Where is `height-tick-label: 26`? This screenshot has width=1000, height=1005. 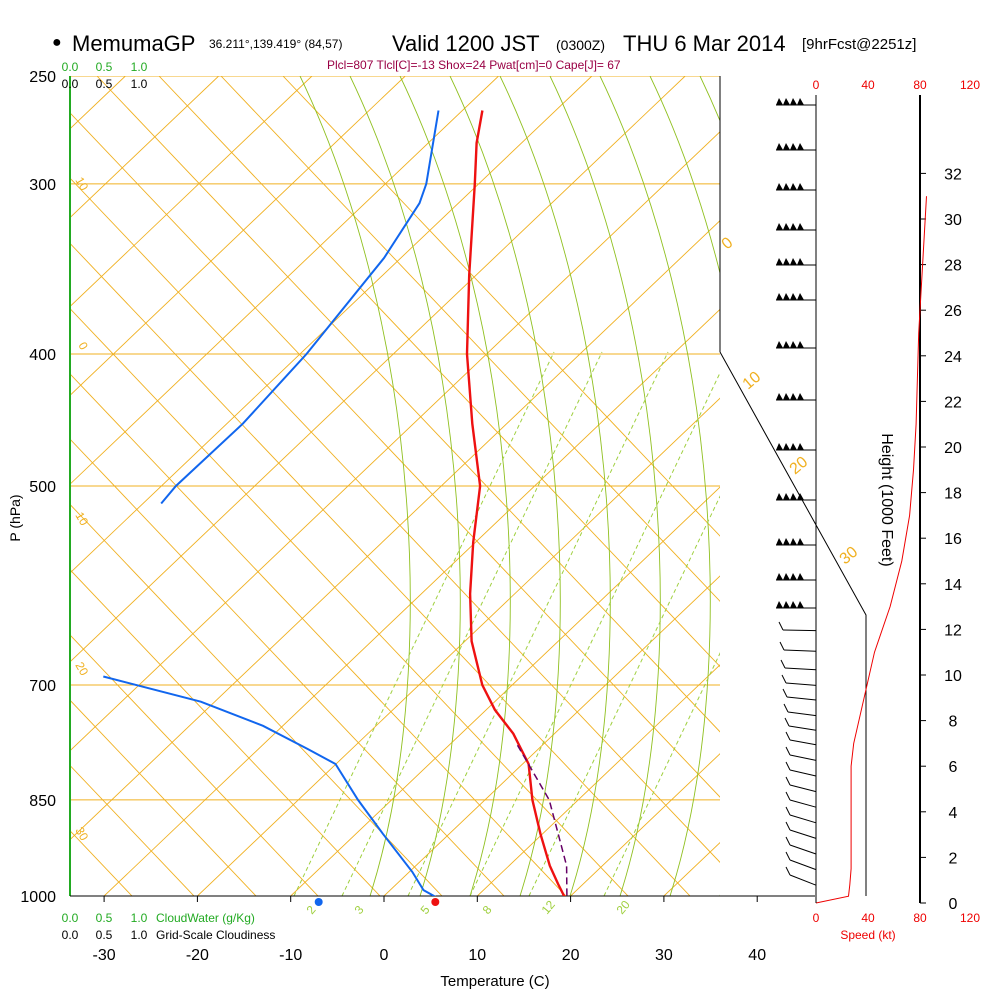 height-tick-label: 26 is located at coordinates (953, 311).